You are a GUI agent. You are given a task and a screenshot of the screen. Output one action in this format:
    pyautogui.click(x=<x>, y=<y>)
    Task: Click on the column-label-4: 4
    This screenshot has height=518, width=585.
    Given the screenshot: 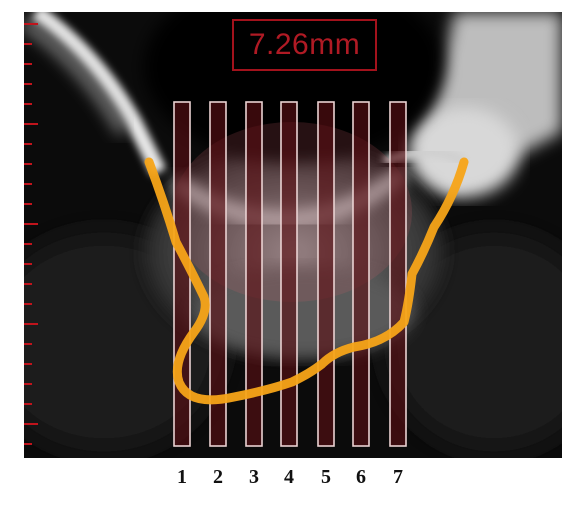 What is the action you would take?
    pyautogui.click(x=289, y=477)
    